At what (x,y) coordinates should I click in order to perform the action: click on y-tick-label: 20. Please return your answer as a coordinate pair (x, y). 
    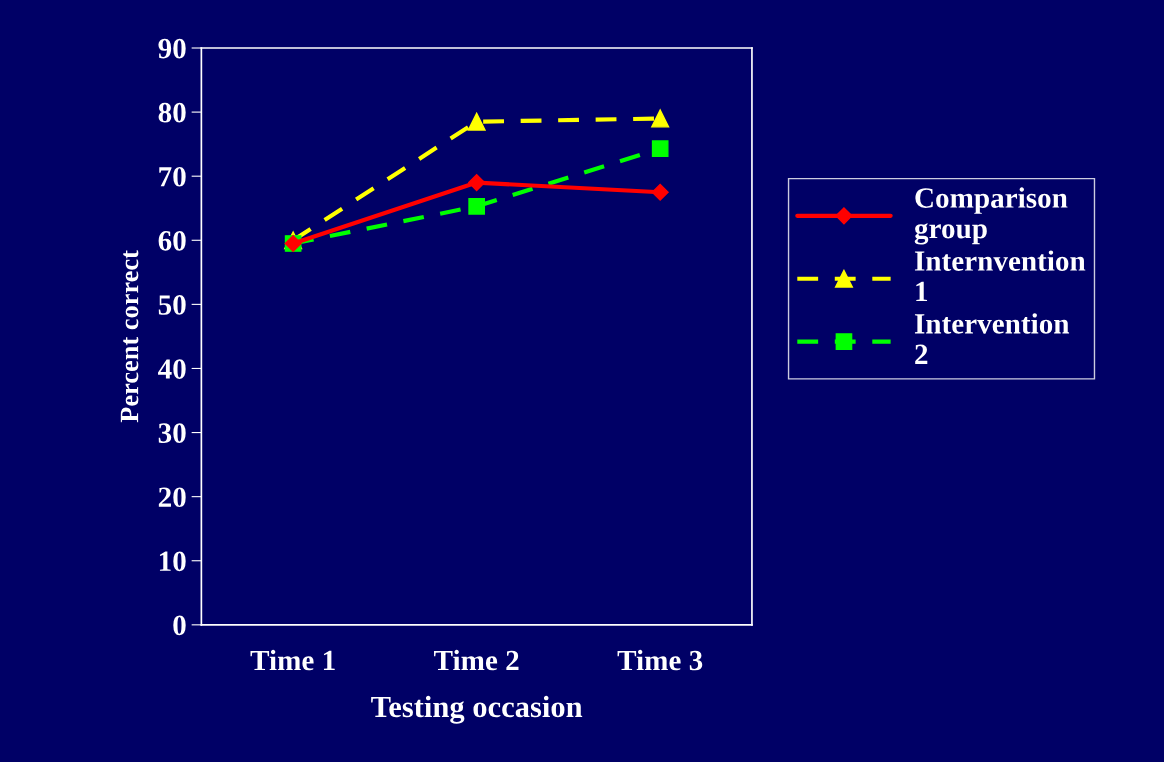
    Looking at the image, I should click on (172, 497).